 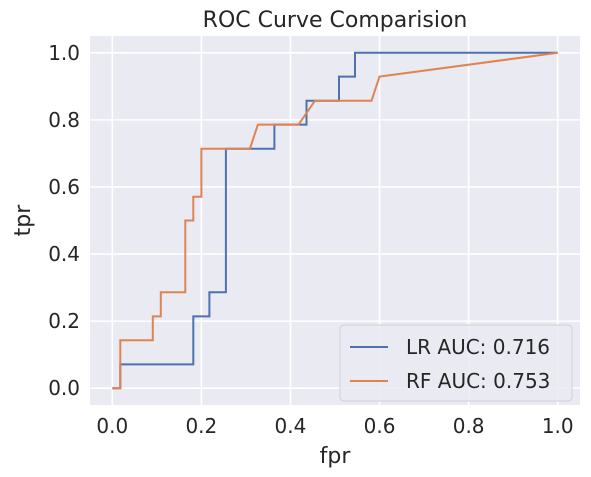 I want to click on x-tick-label: 1.0, so click(x=558, y=426).